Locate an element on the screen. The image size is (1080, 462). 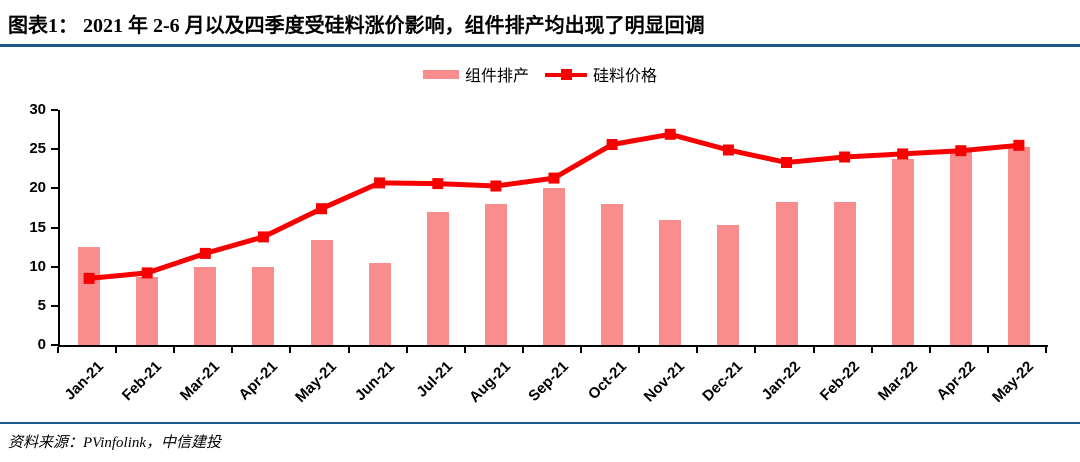
y-axis-label: 15 is located at coordinates (37, 227).